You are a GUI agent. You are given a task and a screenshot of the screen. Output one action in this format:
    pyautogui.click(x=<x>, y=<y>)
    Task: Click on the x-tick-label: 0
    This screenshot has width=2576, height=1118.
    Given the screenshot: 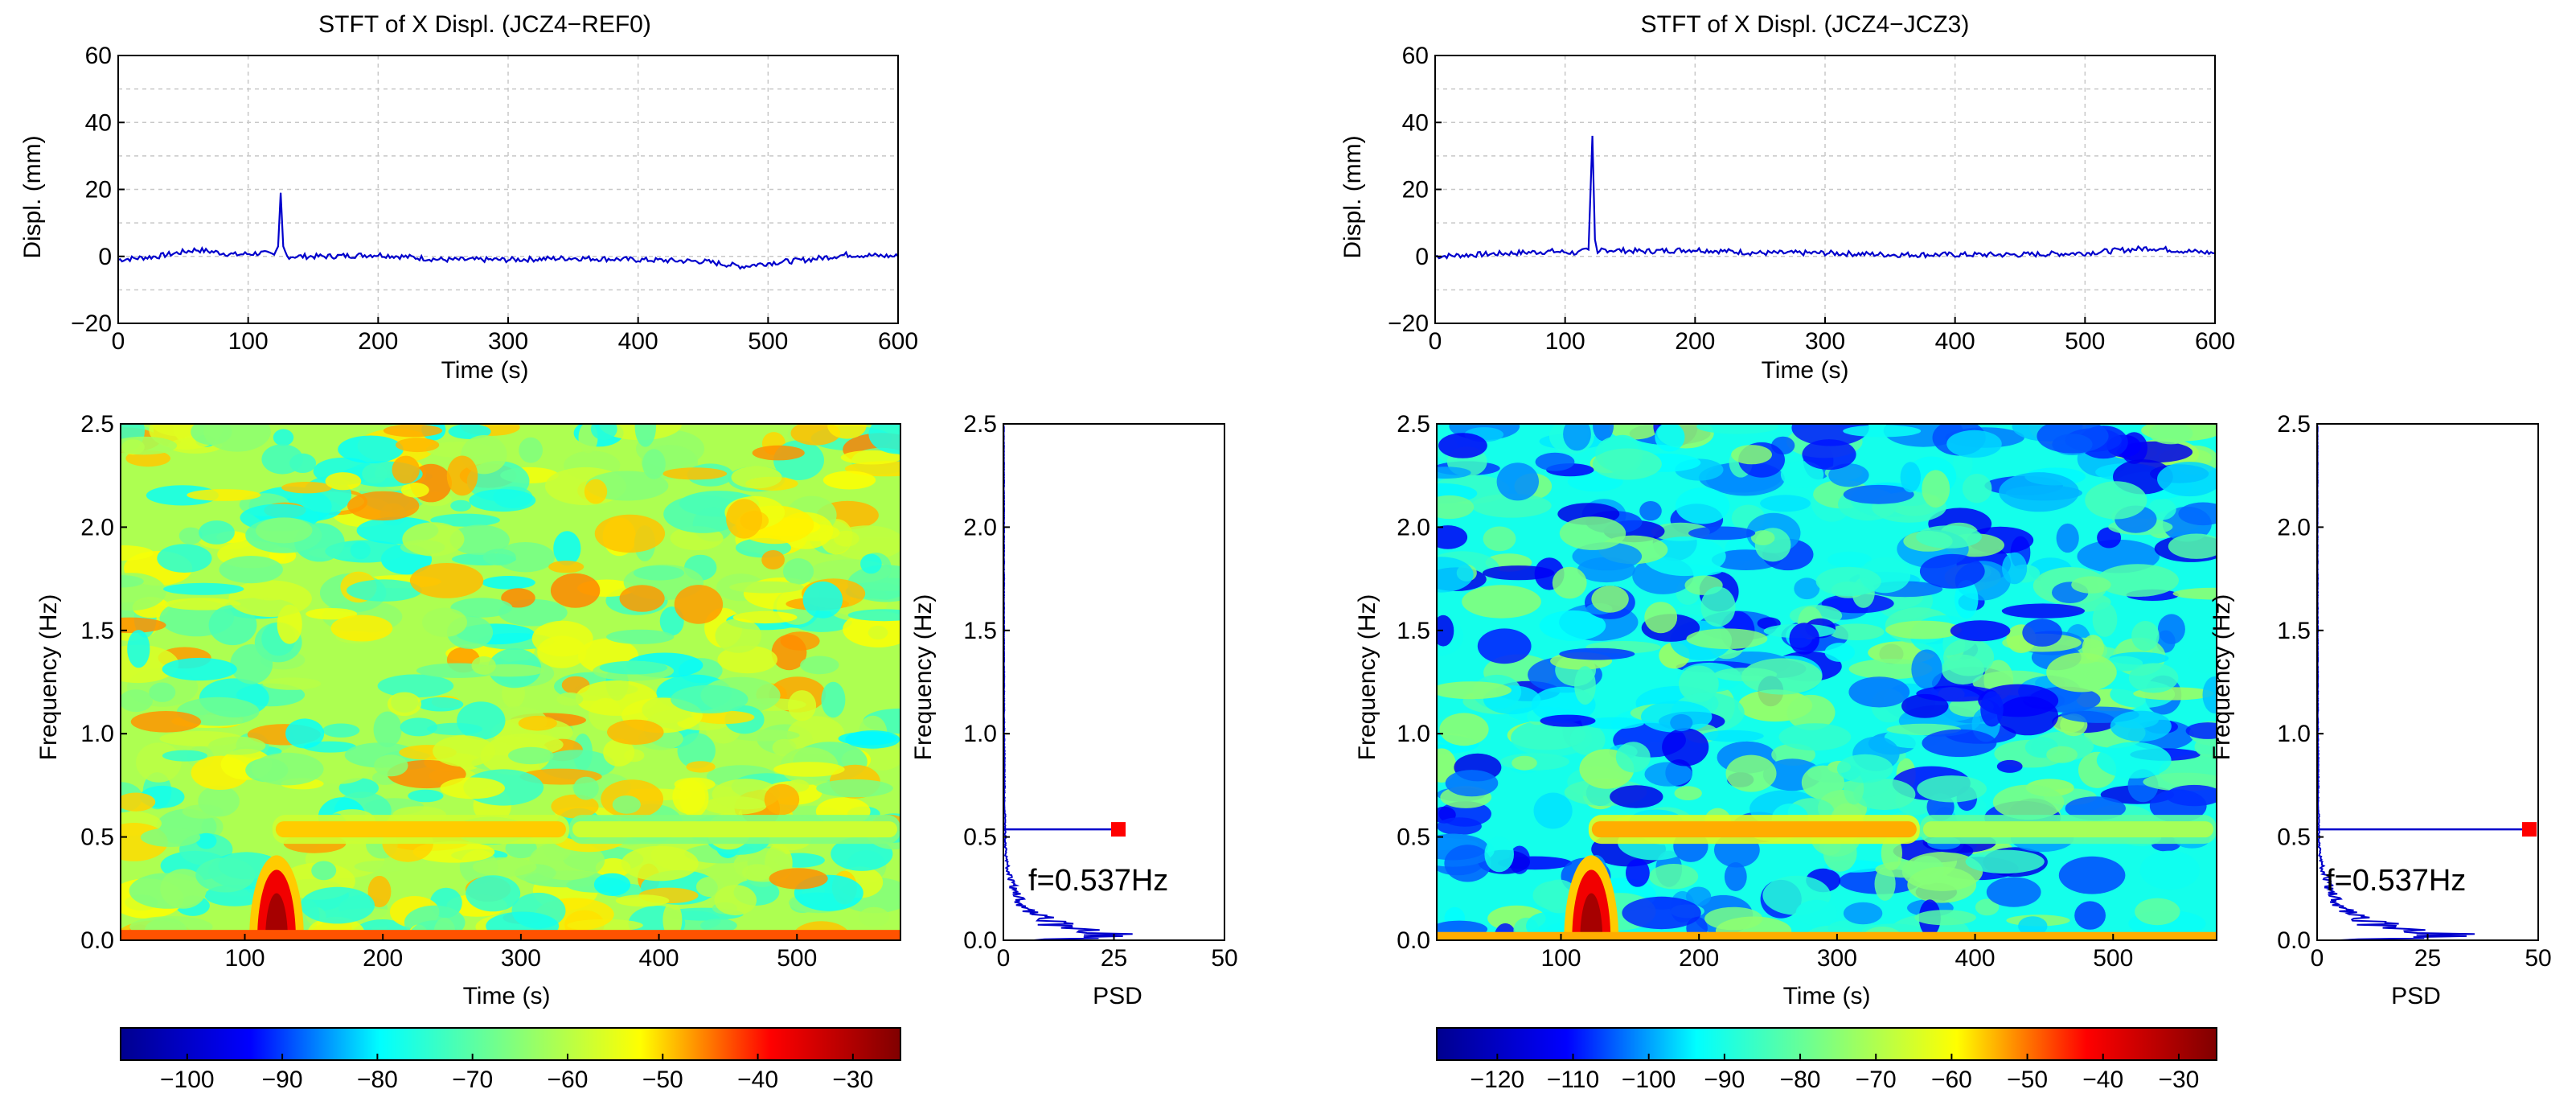 What is the action you would take?
    pyautogui.click(x=1004, y=959)
    